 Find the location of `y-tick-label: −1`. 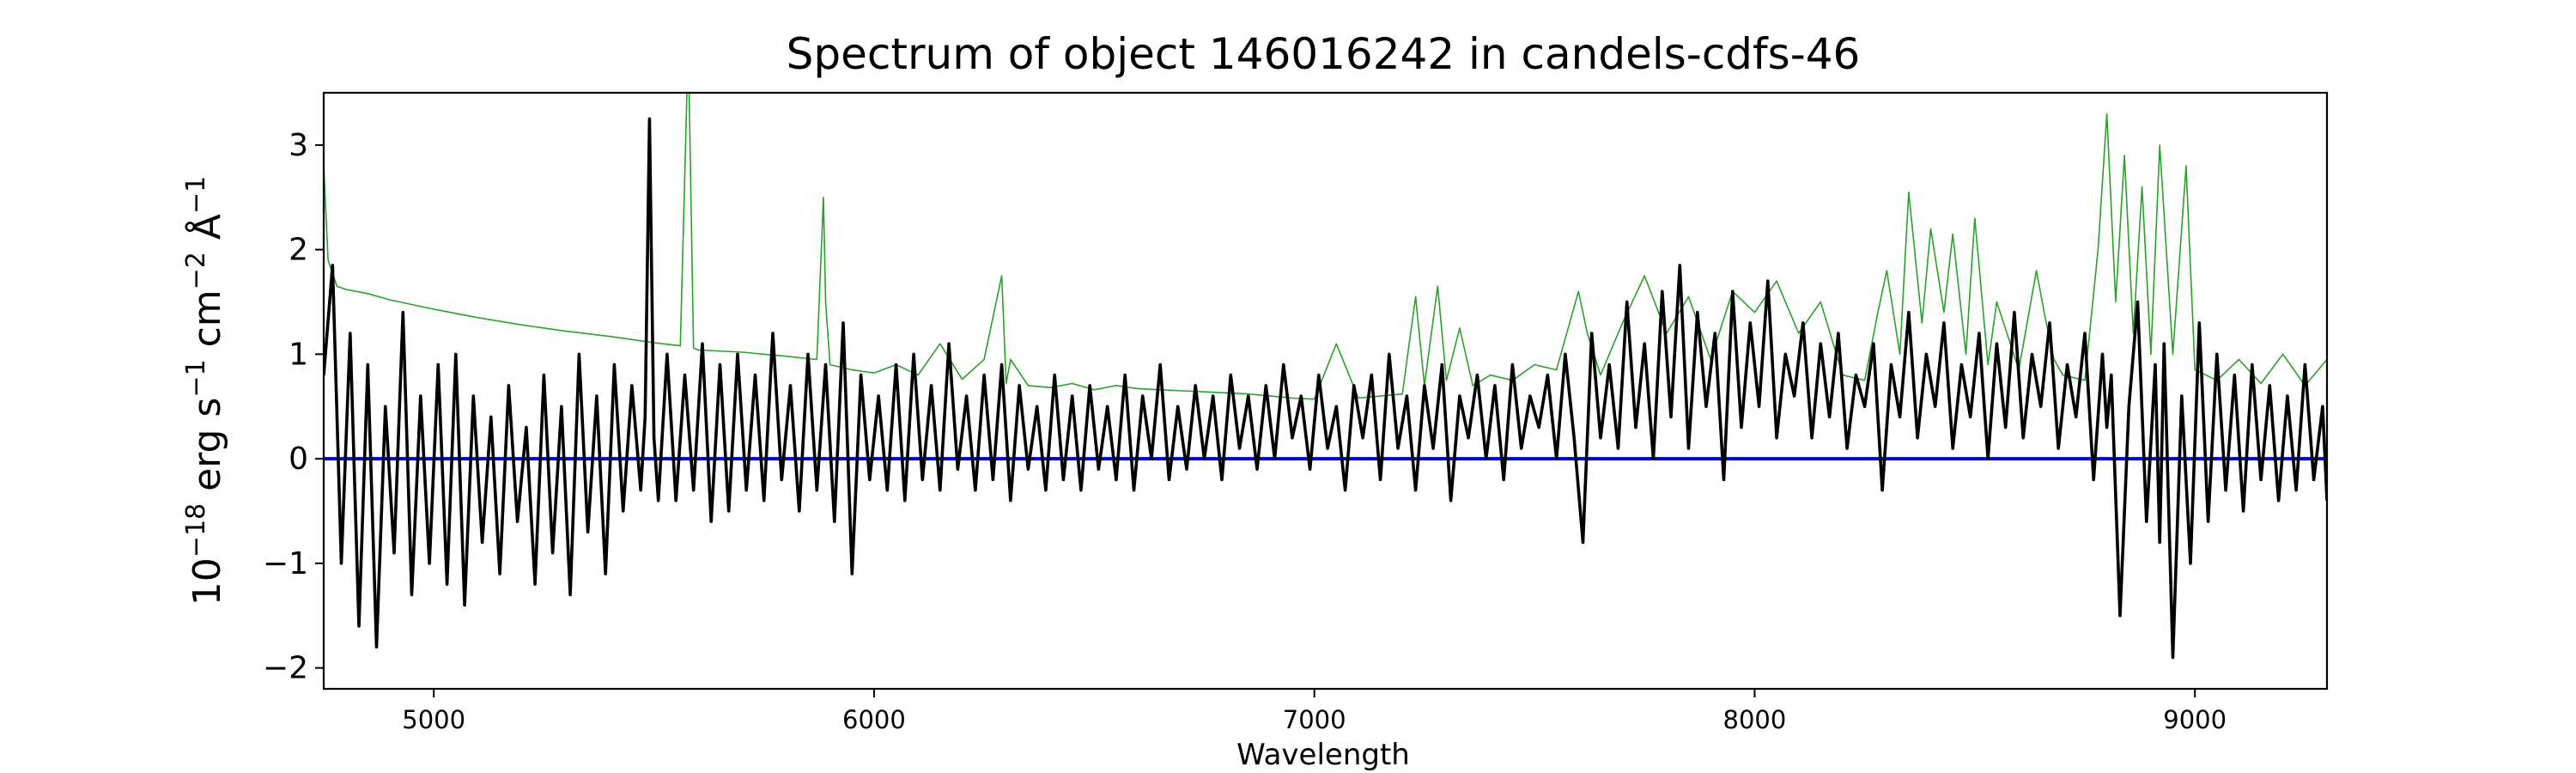

y-tick-label: −1 is located at coordinates (285, 563).